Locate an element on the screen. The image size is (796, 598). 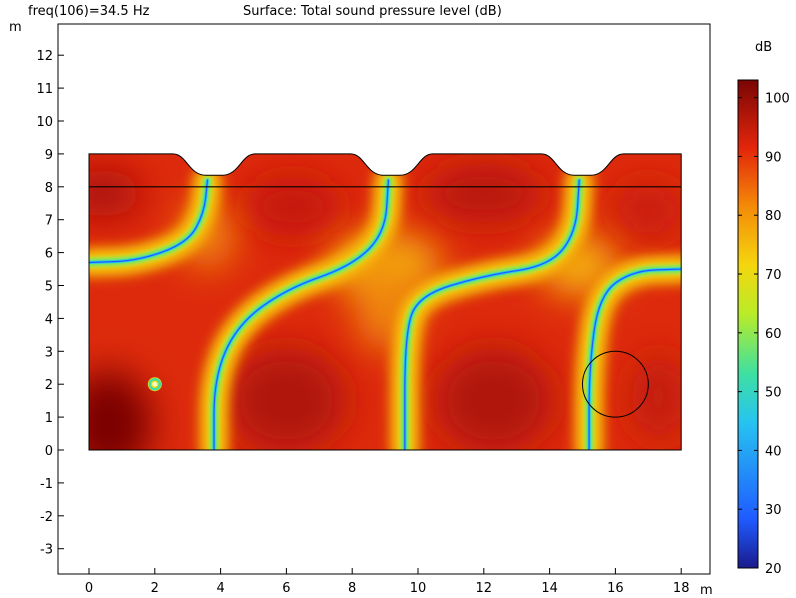
parameter-label: freq(106)=34.5 Hz is located at coordinates (89, 11).